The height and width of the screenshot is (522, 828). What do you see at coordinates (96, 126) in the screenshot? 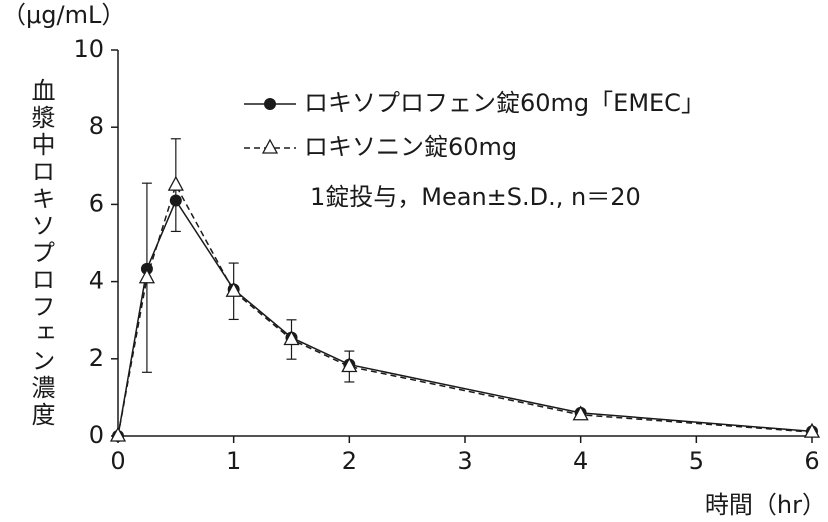
I see `y-tick-label: 8` at bounding box center [96, 126].